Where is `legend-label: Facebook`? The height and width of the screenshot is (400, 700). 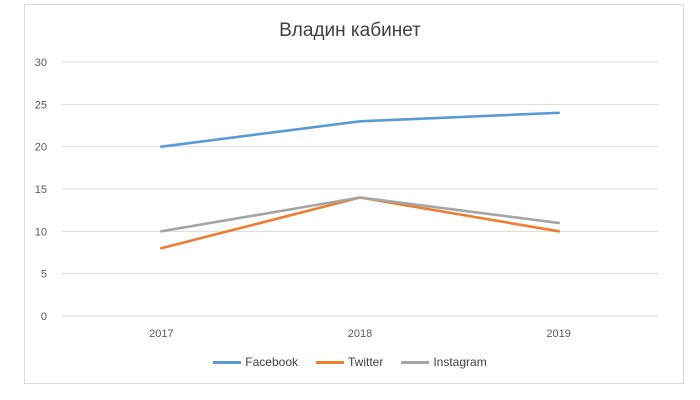 legend-label: Facebook is located at coordinates (271, 362).